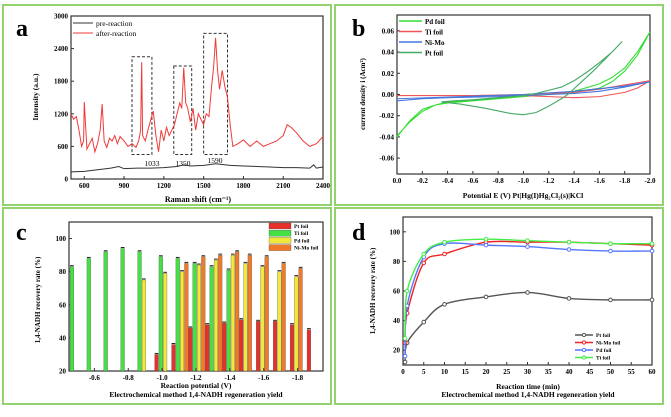  I want to click on d-ytick-label: 40, so click(397, 321).